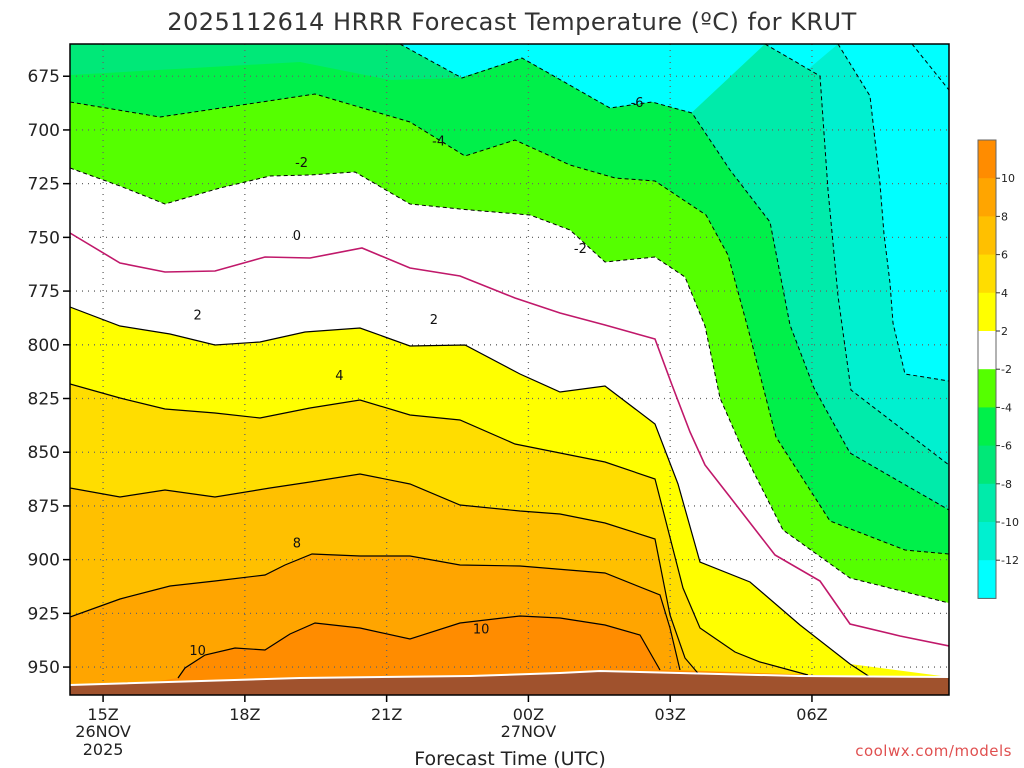  What do you see at coordinates (1006, 484) in the screenshot?
I see `colorbar-tick-label: -8` at bounding box center [1006, 484].